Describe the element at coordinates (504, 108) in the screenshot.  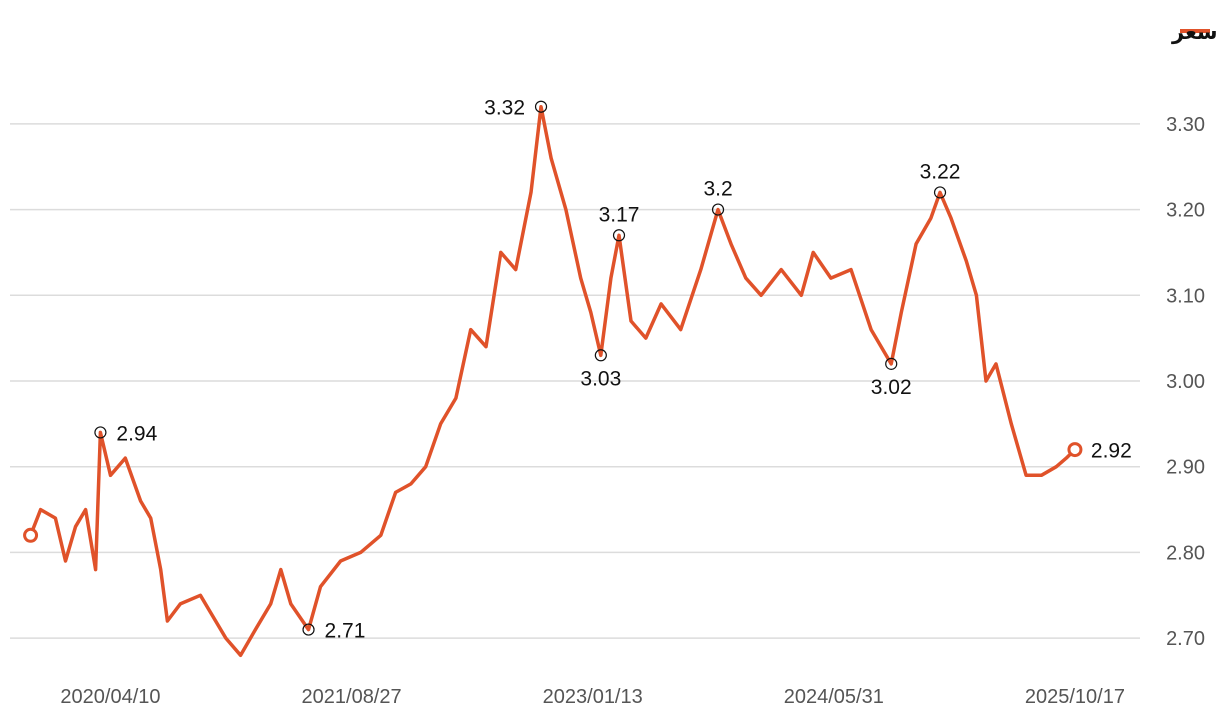
I see `annotation-label: 3.32` at that location.